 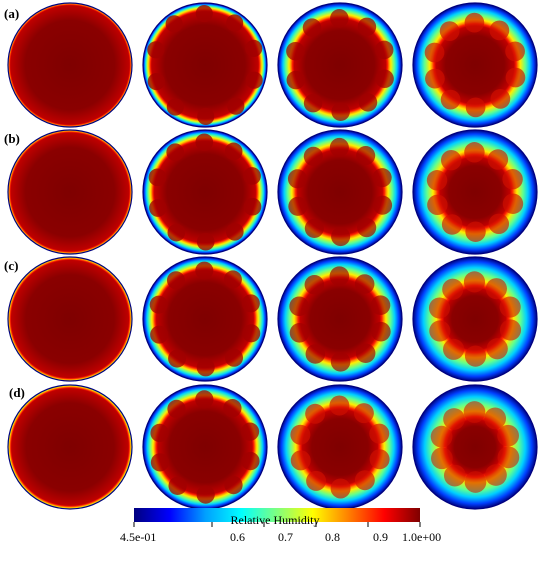 I want to click on colorbar-tick-label-0-8: 0.8, so click(x=332, y=537).